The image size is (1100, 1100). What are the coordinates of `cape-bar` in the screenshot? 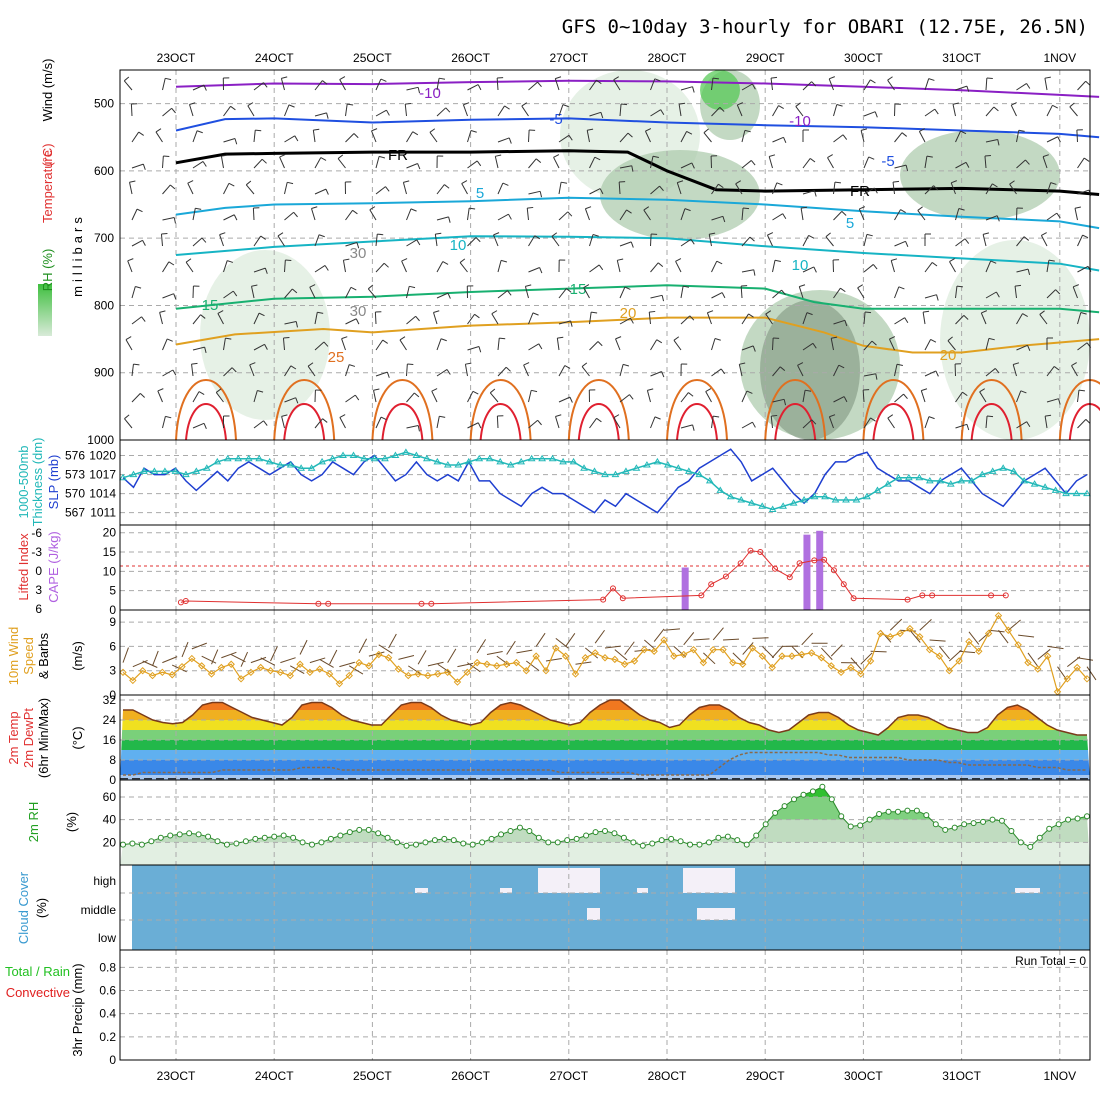 It's located at (685, 588).